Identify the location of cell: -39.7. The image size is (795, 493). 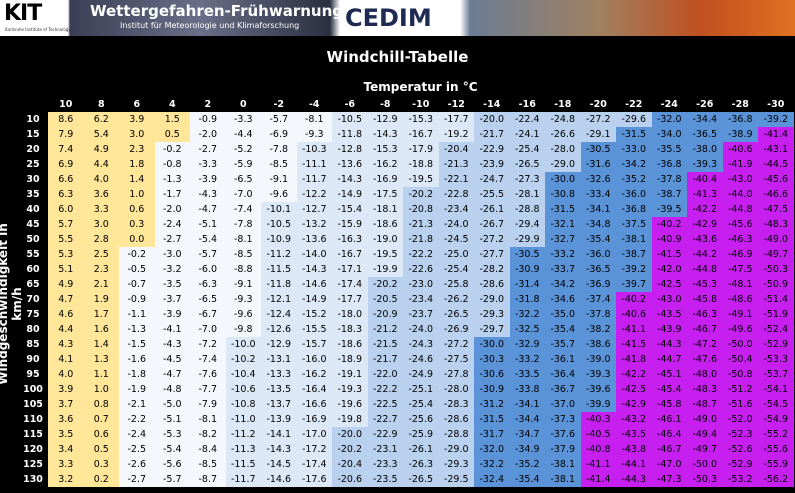
(634, 284).